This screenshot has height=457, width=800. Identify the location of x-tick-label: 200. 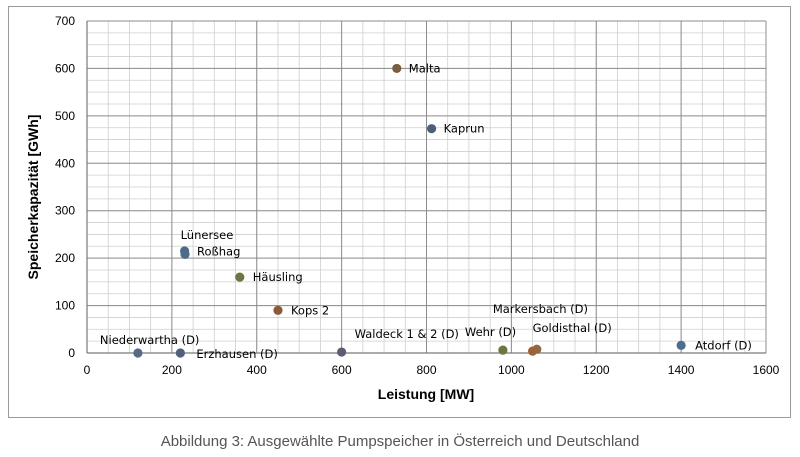
(172, 370).